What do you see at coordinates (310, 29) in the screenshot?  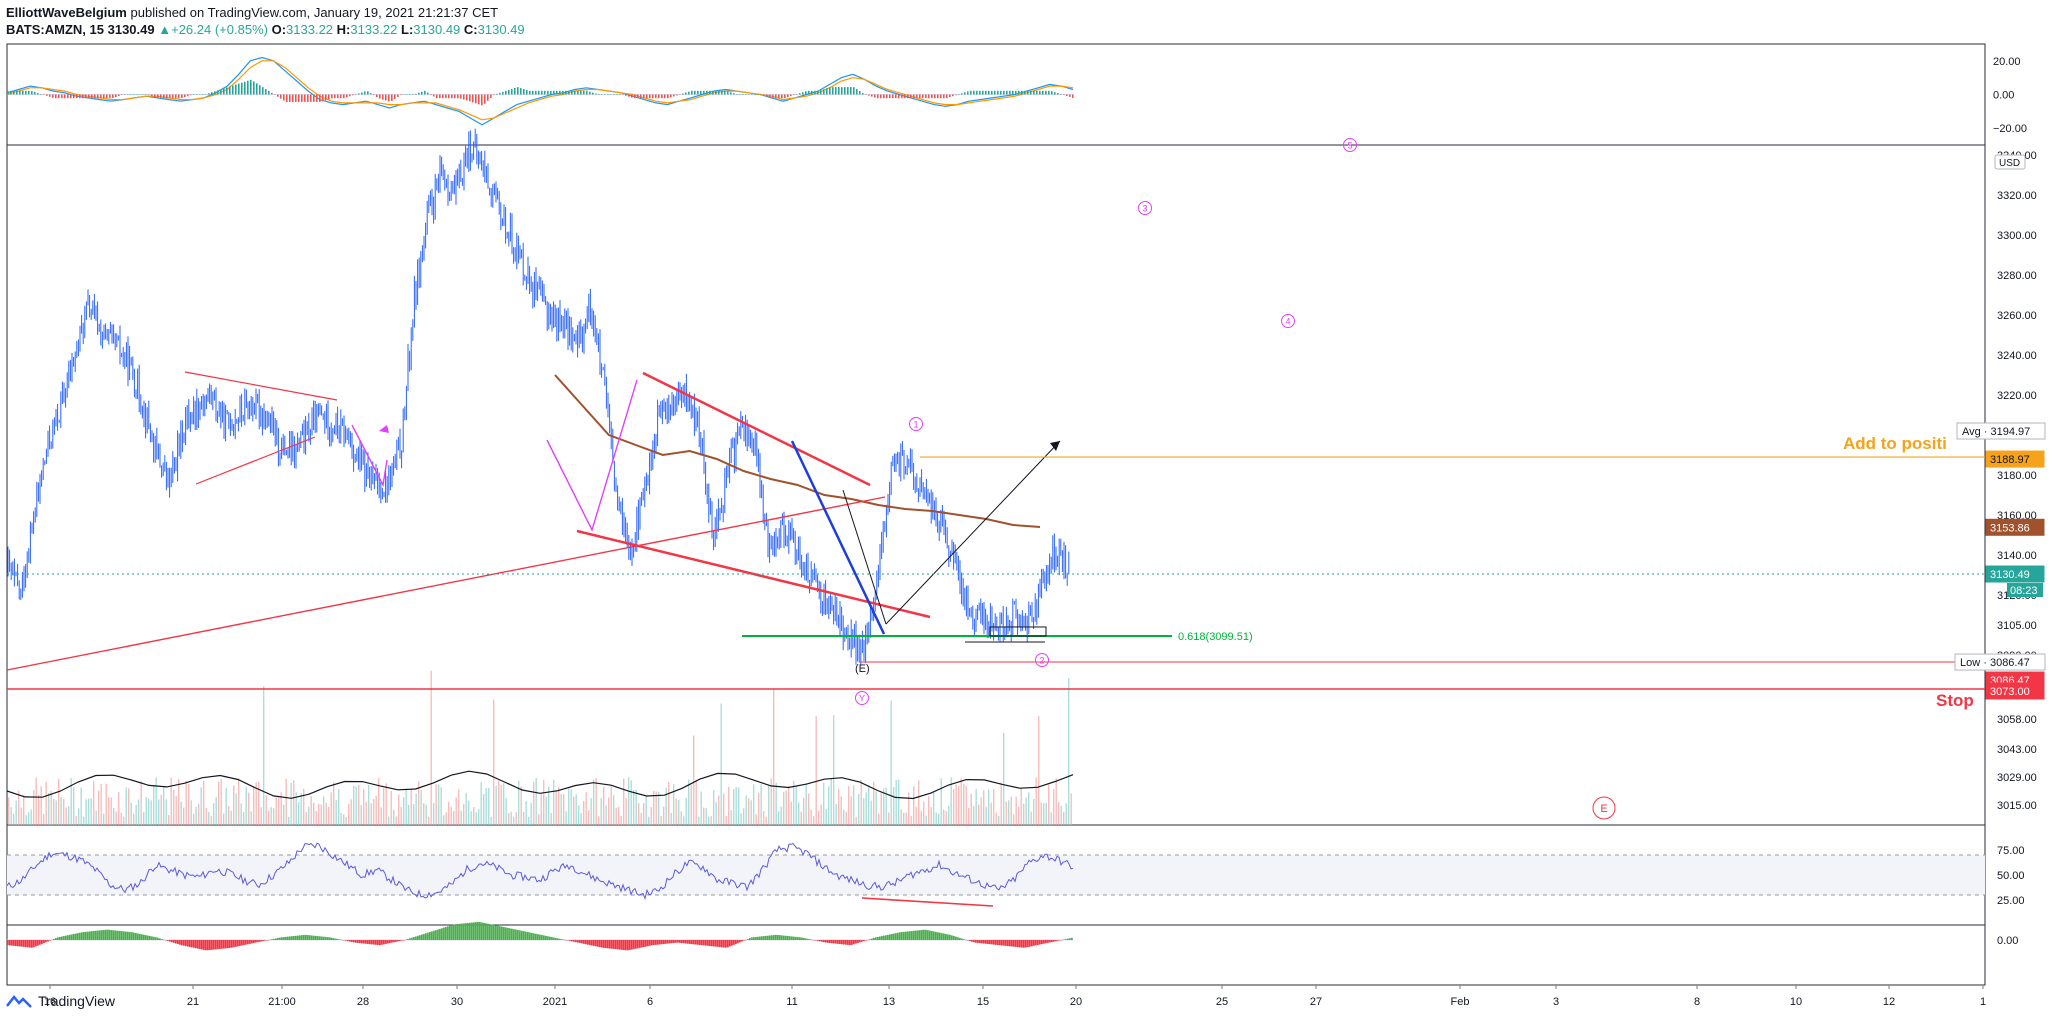 I see `open-value: 3133.22` at bounding box center [310, 29].